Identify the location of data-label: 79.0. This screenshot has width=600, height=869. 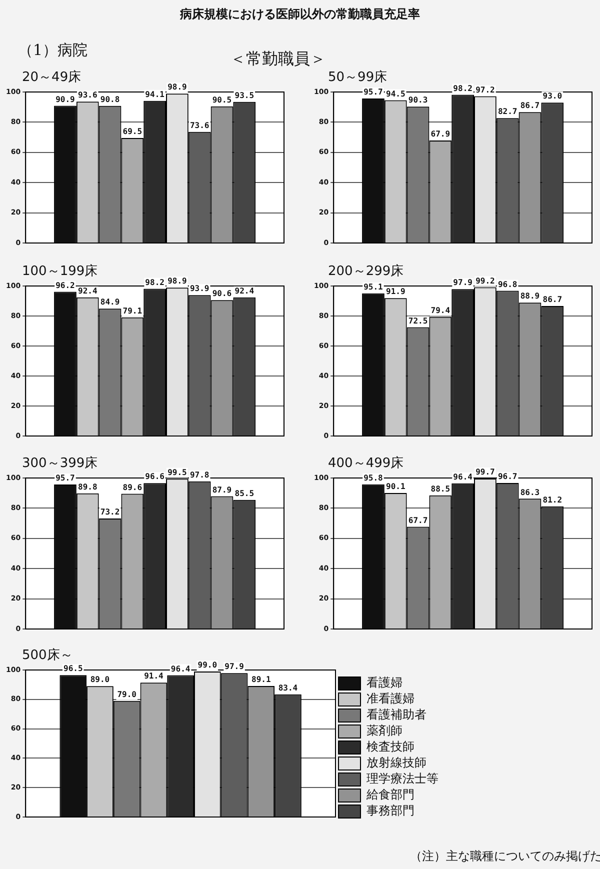
(127, 694).